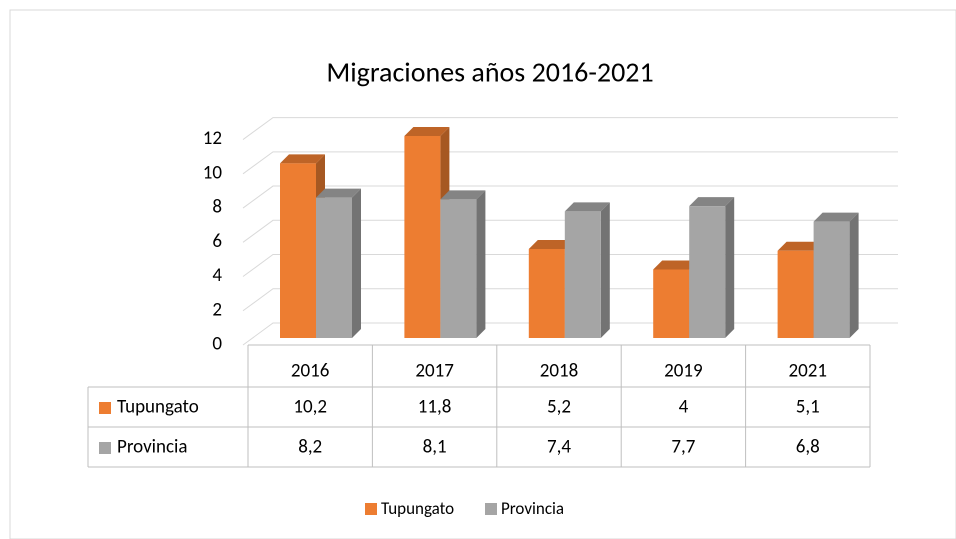  I want to click on x-tick-label: 2018, so click(559, 371).